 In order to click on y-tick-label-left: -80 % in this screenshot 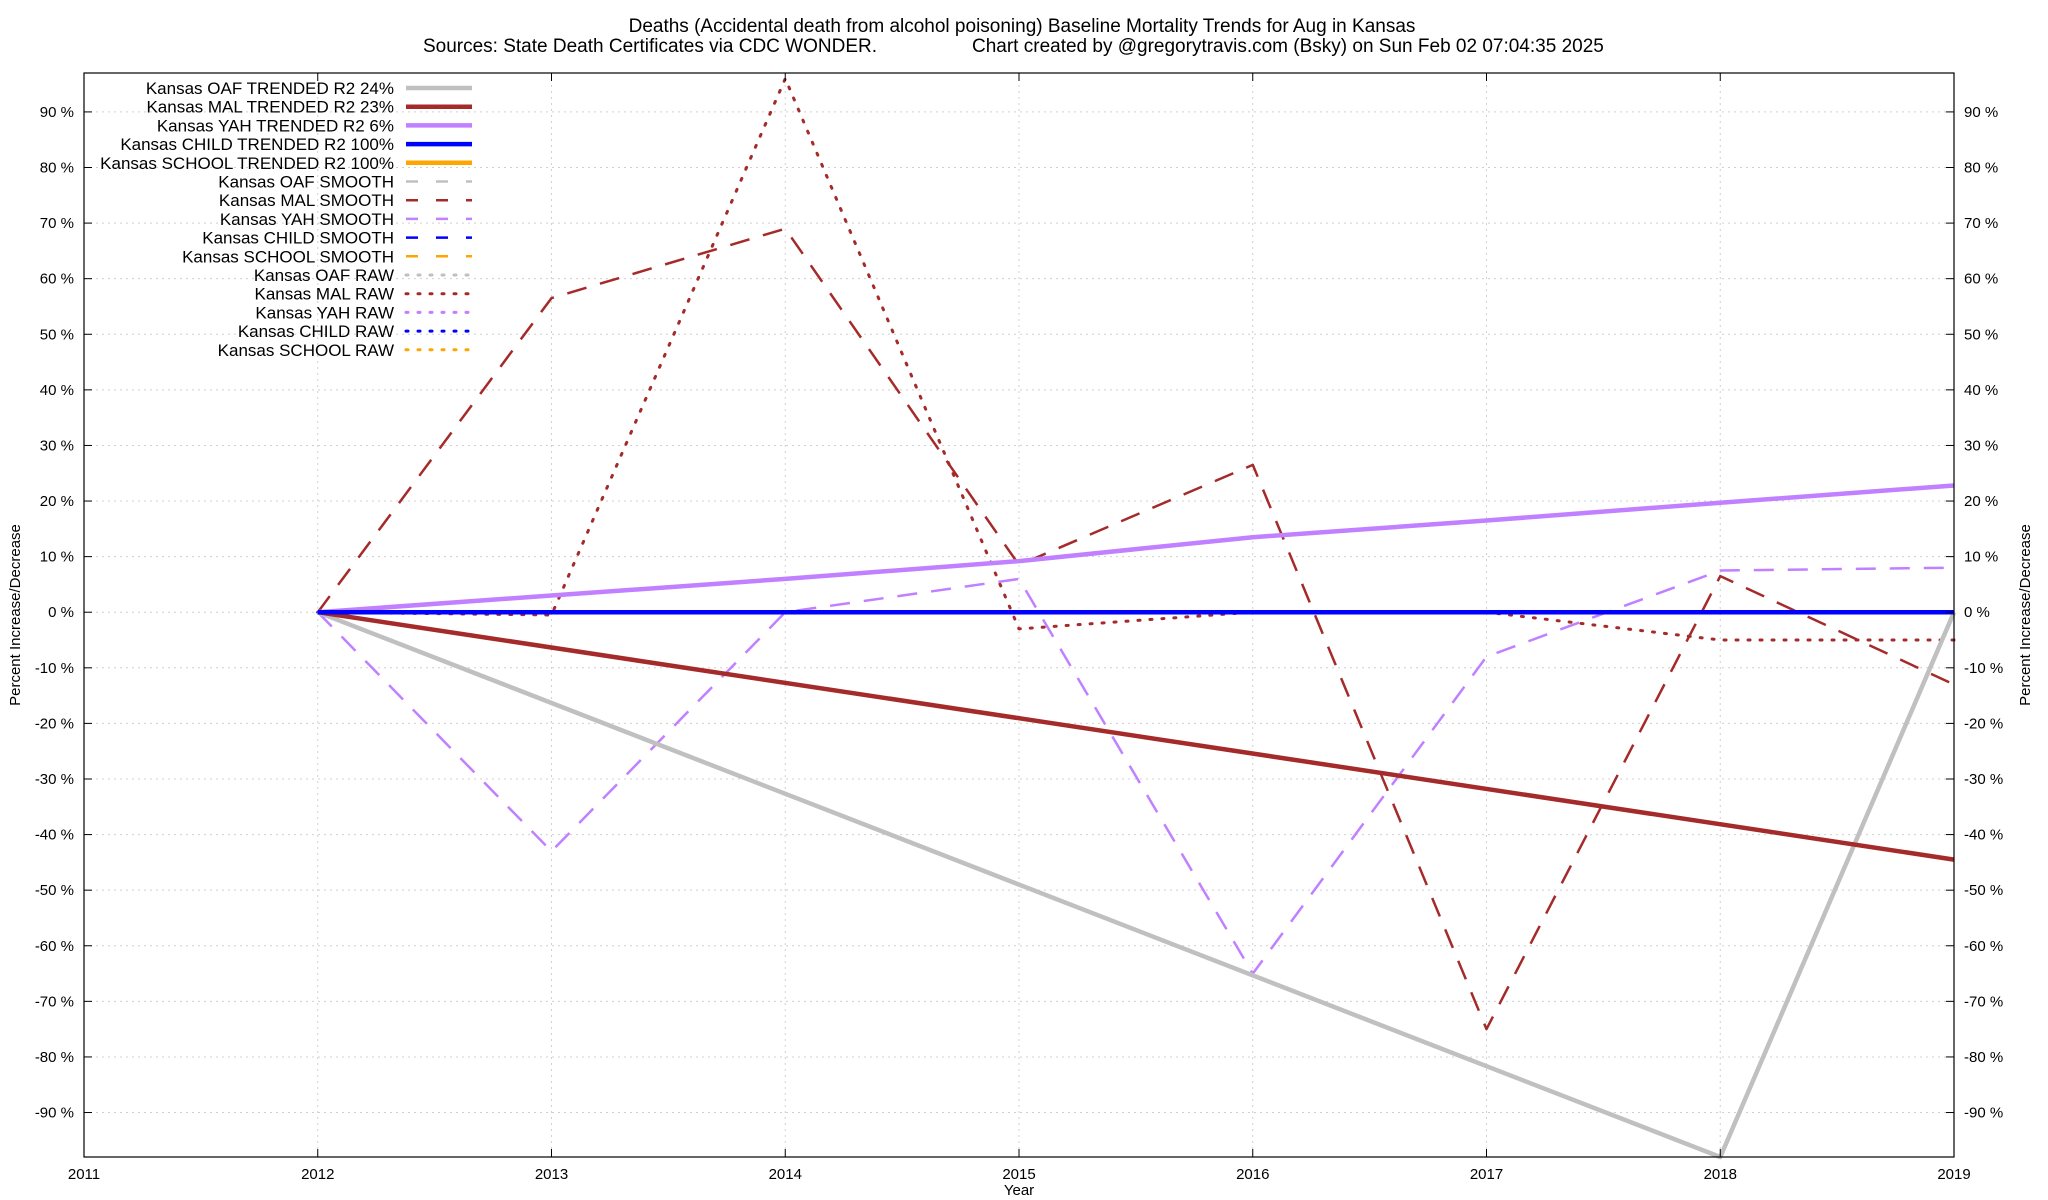, I will do `click(54, 1057)`.